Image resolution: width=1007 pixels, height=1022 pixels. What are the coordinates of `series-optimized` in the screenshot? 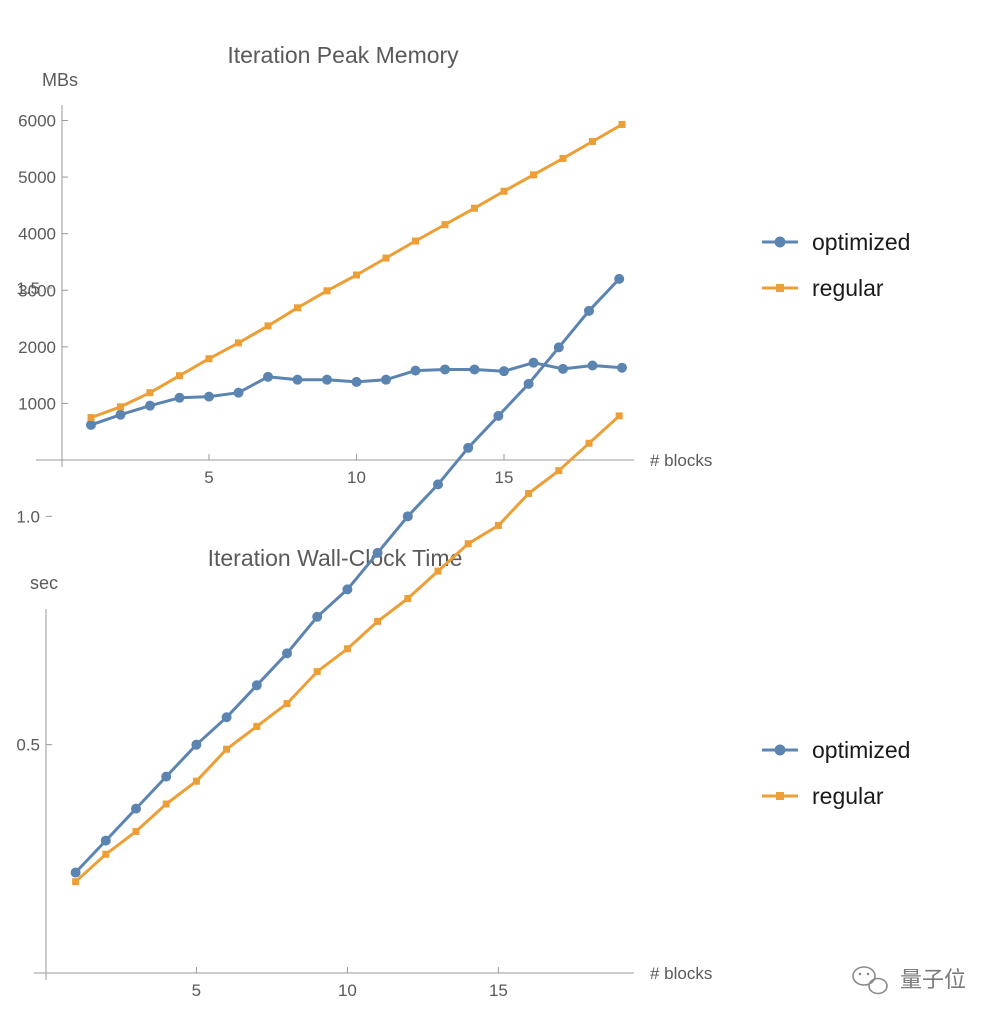 It's located at (356, 393).